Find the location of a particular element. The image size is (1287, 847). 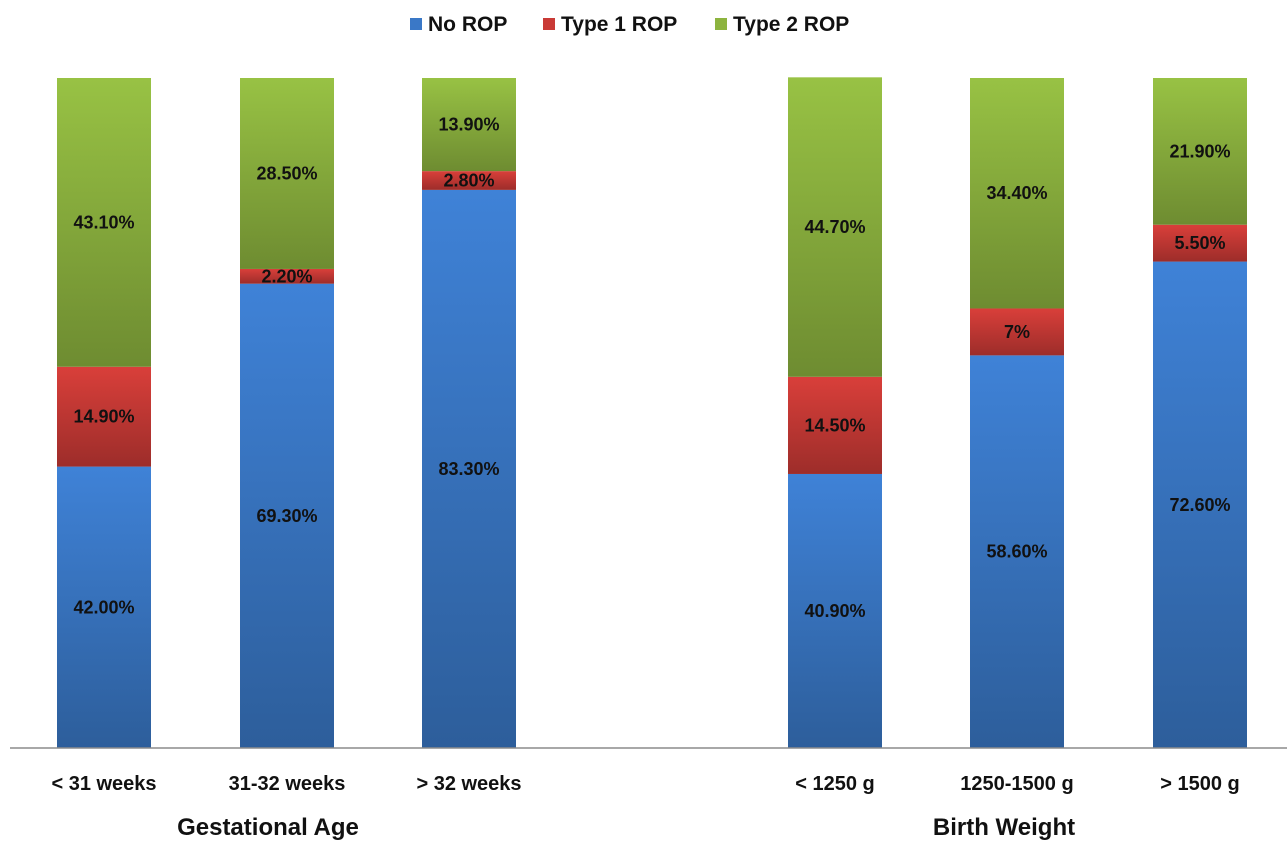

data-label: 14.90% is located at coordinates (103, 417).